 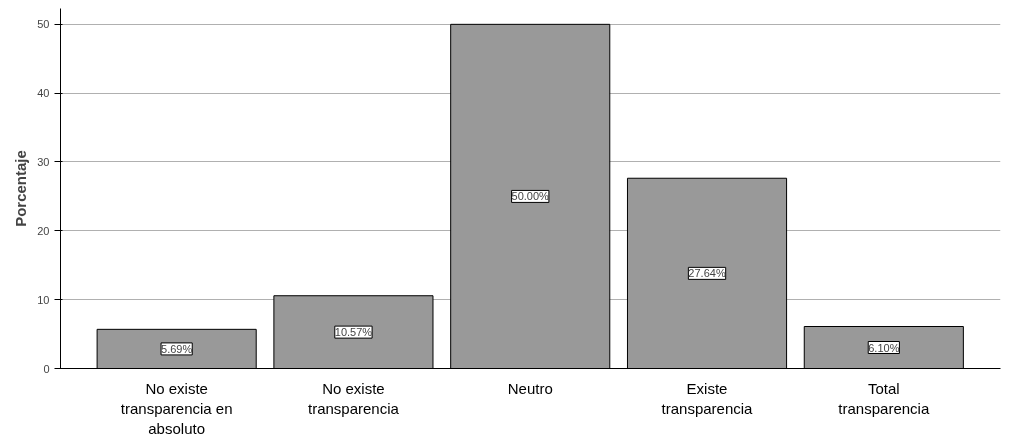 What do you see at coordinates (884, 398) in the screenshot?
I see `x-tick-label: Total transparencia` at bounding box center [884, 398].